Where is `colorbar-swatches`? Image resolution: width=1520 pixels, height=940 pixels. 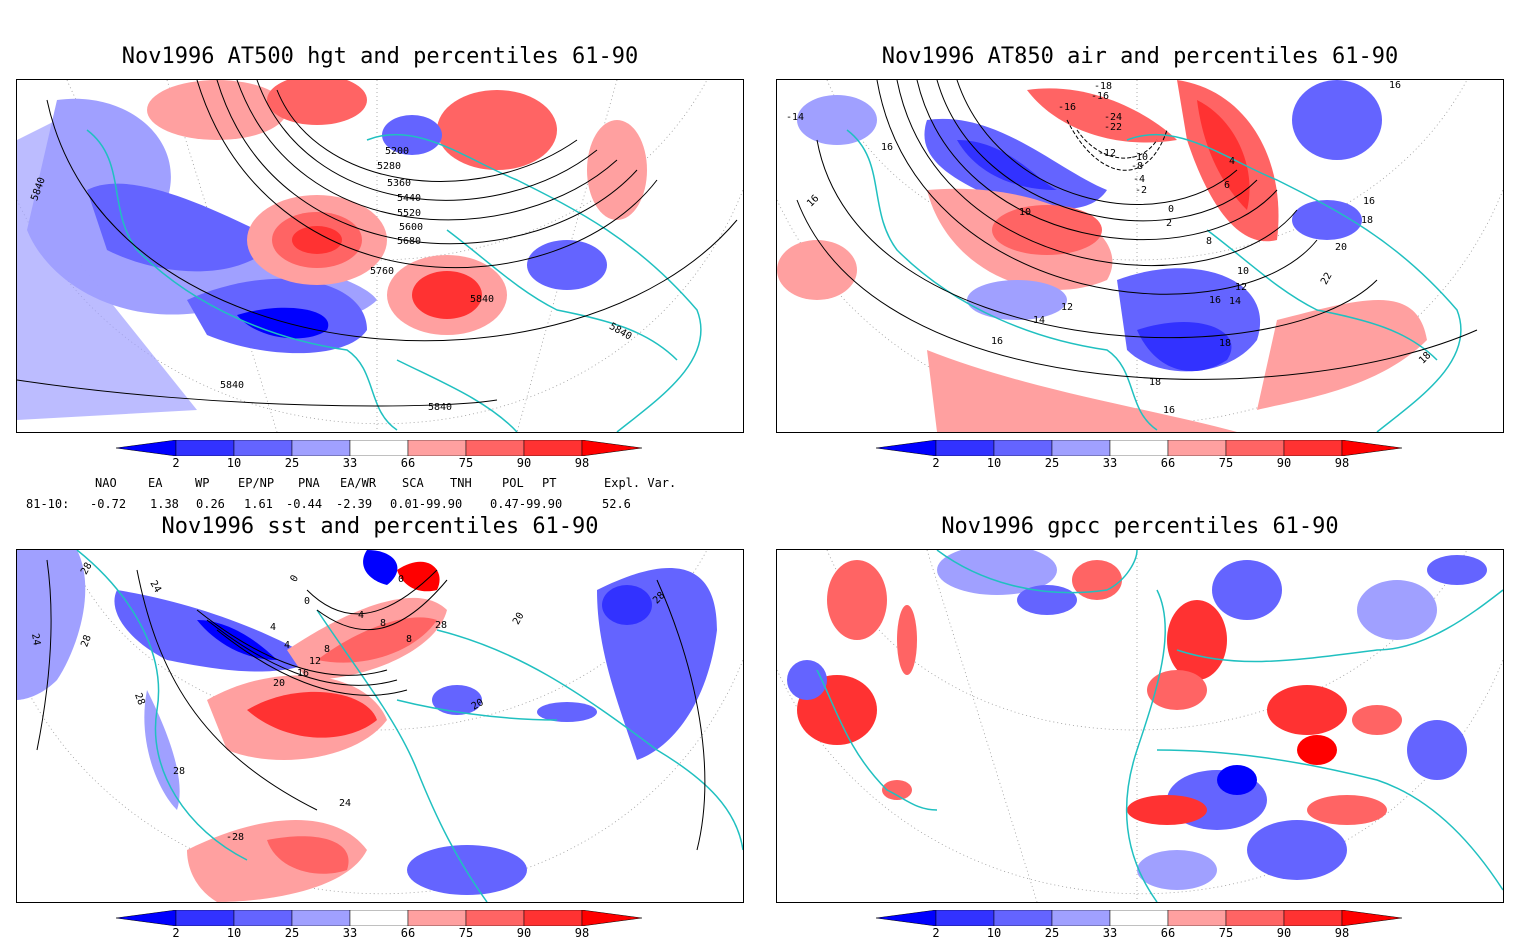 colorbar-swatches is located at coordinates (379, 918).